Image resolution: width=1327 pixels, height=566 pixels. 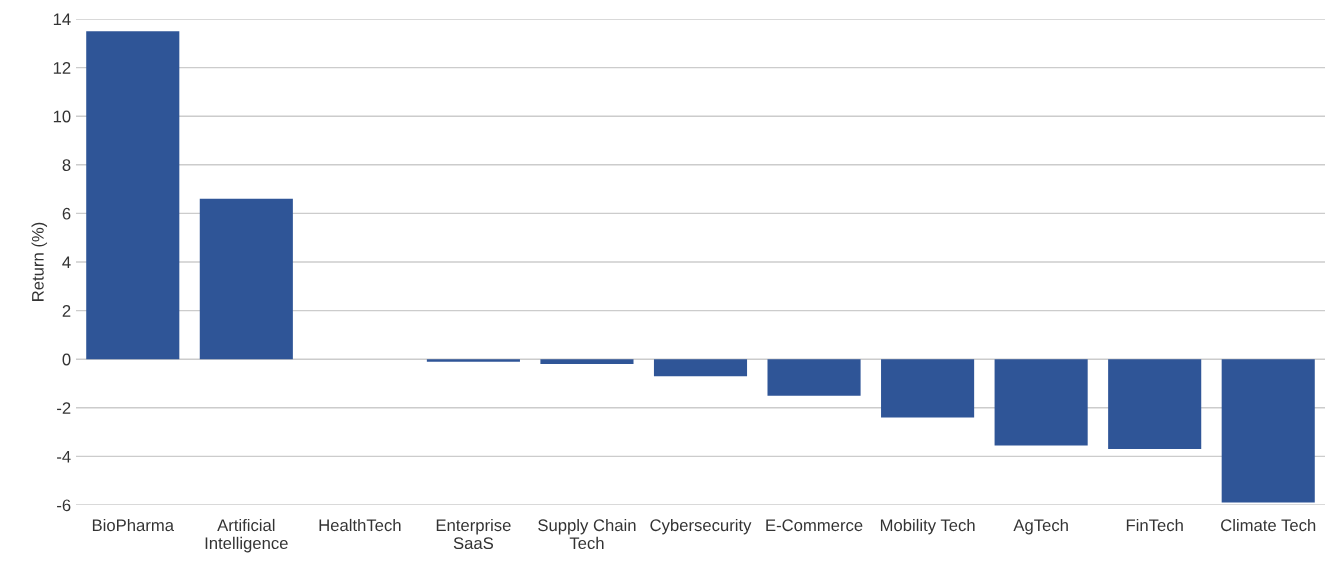 I want to click on x-tick-label: Supply Chain Tech, so click(x=587, y=534).